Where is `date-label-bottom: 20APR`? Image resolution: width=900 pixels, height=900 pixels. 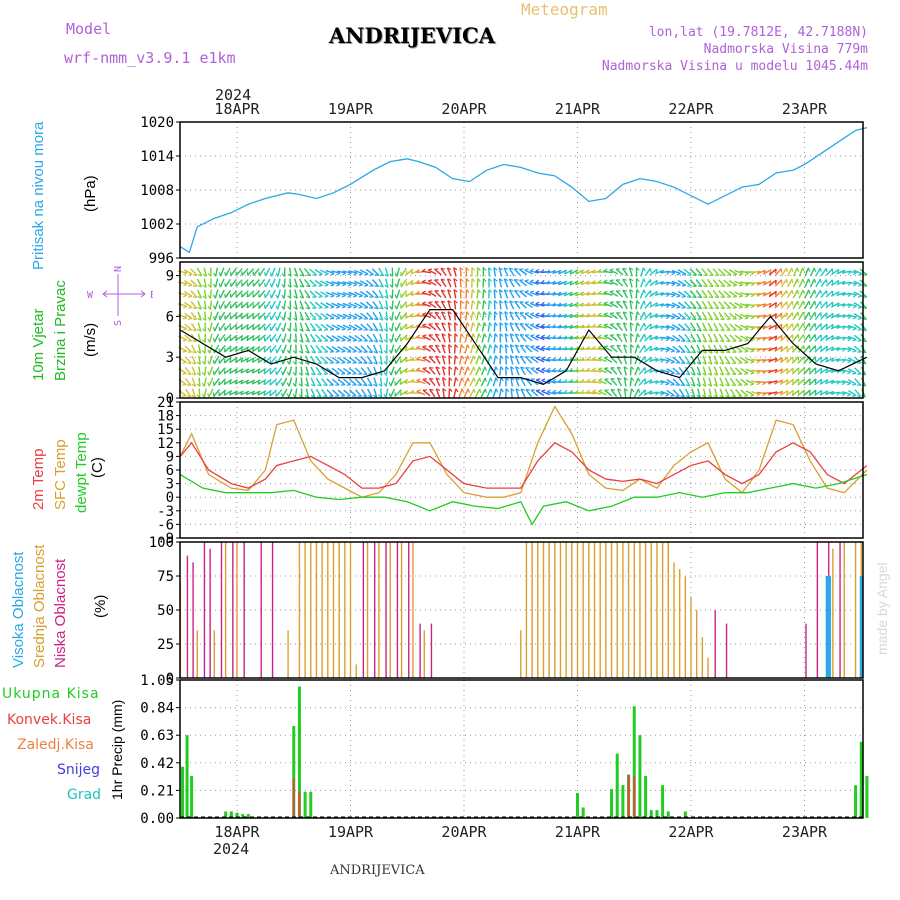
date-label-bottom: 20APR is located at coordinates (464, 832).